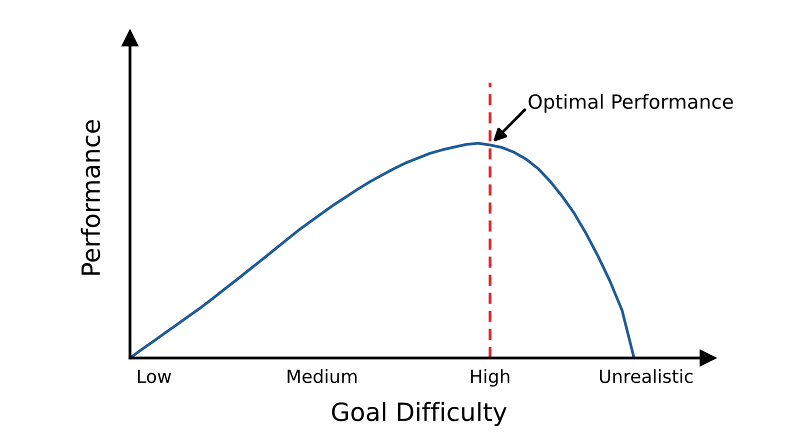  What do you see at coordinates (322, 376) in the screenshot?
I see `x-tick-label: Medium` at bounding box center [322, 376].